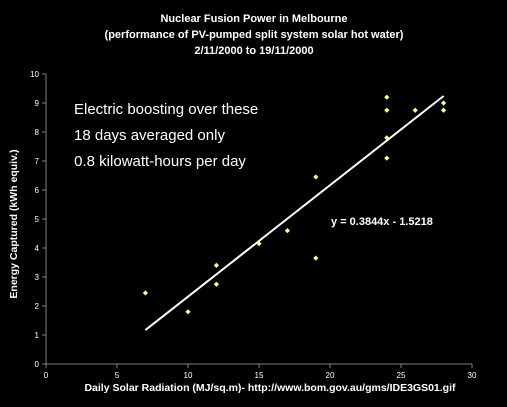 This screenshot has width=507, height=407. What do you see at coordinates (472, 375) in the screenshot?
I see `x-tick-label: 30` at bounding box center [472, 375].